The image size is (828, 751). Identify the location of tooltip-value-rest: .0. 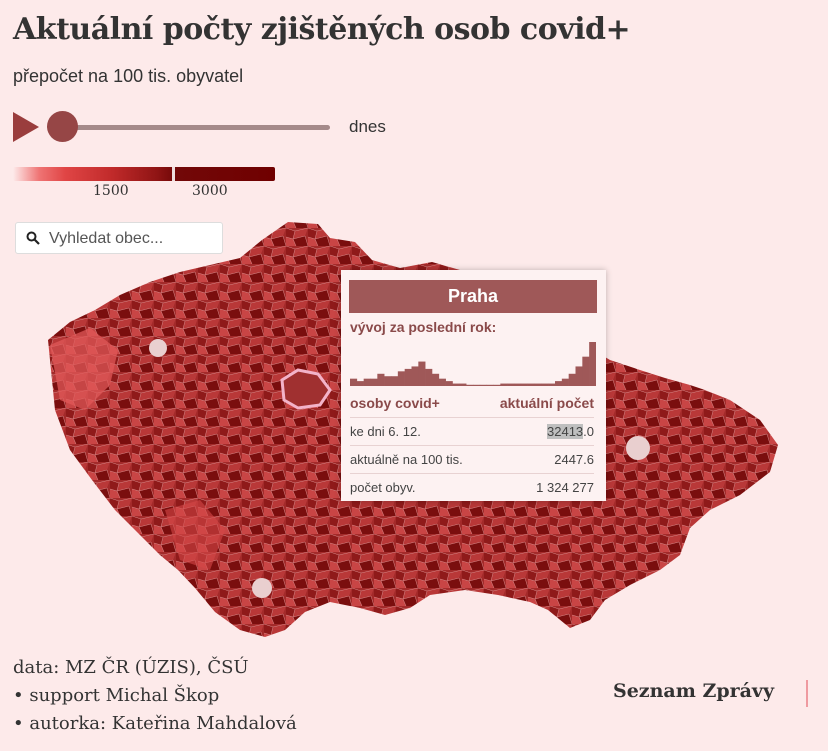
(588, 431).